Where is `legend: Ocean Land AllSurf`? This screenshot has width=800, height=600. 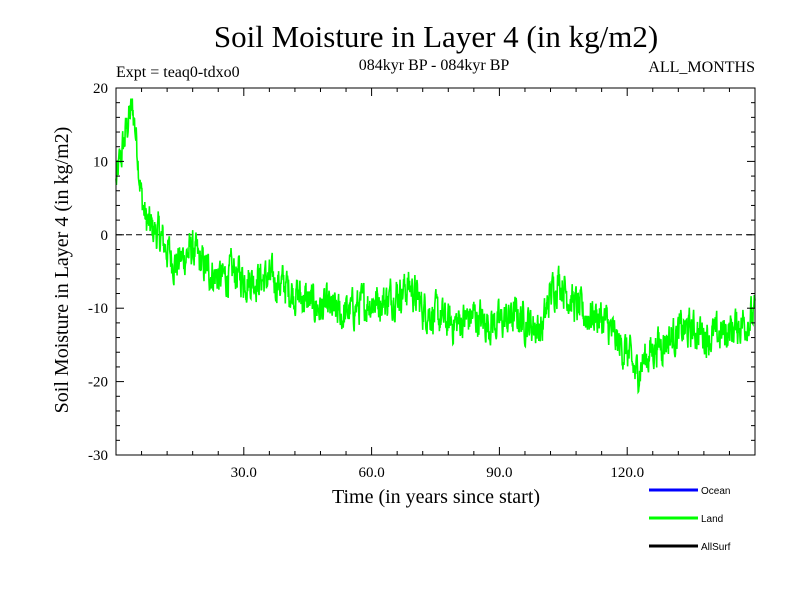
legend: Ocean Land AllSurf is located at coordinates (690, 519).